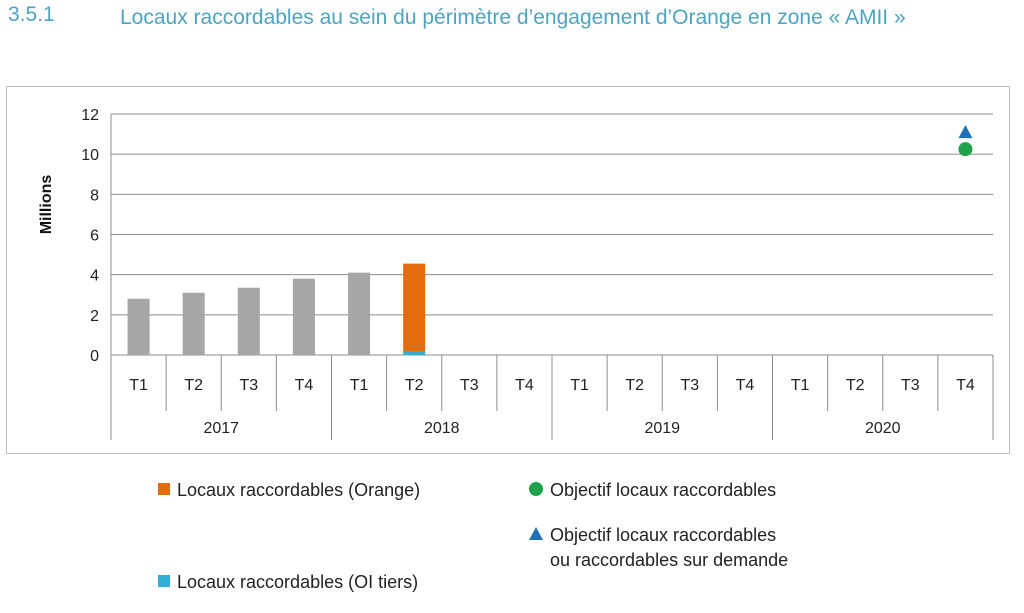 The width and height of the screenshot is (1024, 613). I want to click on objective-marker-circle, so click(965, 149).